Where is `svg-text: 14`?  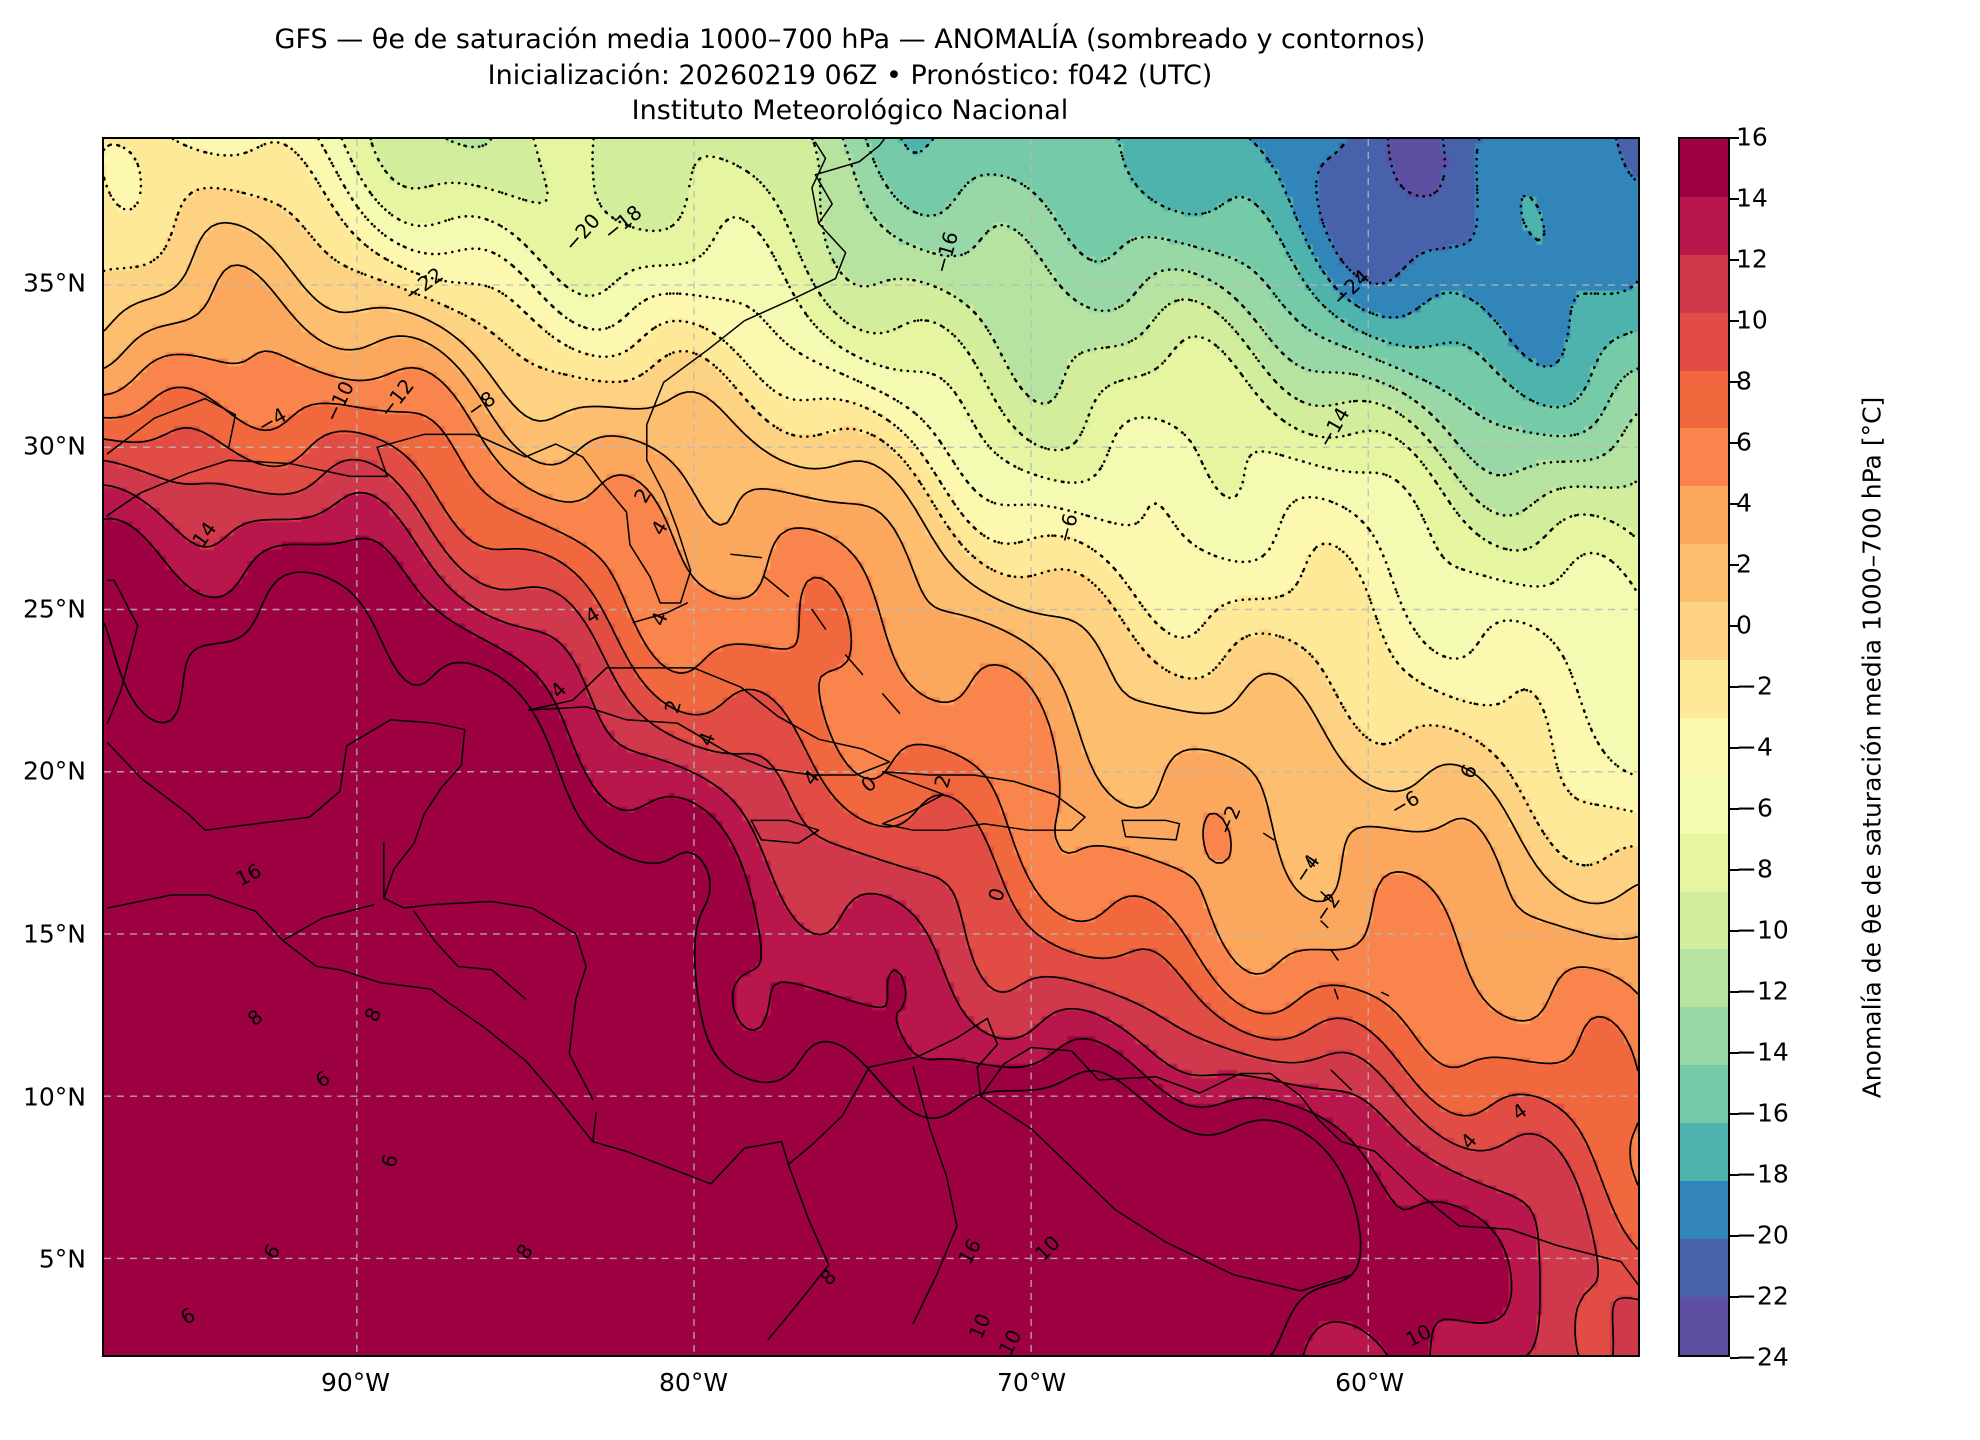 svg-text: 14 is located at coordinates (204, 534).